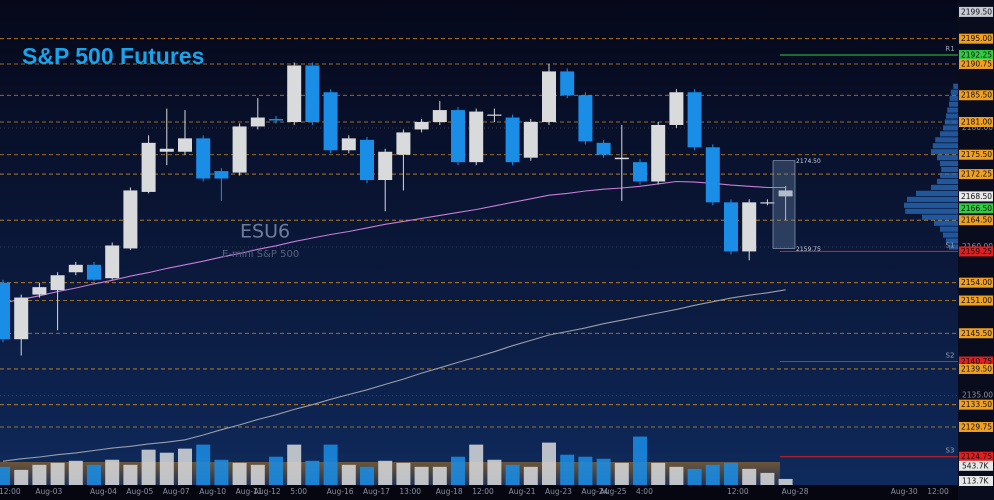  Describe the element at coordinates (977, 127) in the screenshot. I see `y-tick-label: 2180.00` at that location.